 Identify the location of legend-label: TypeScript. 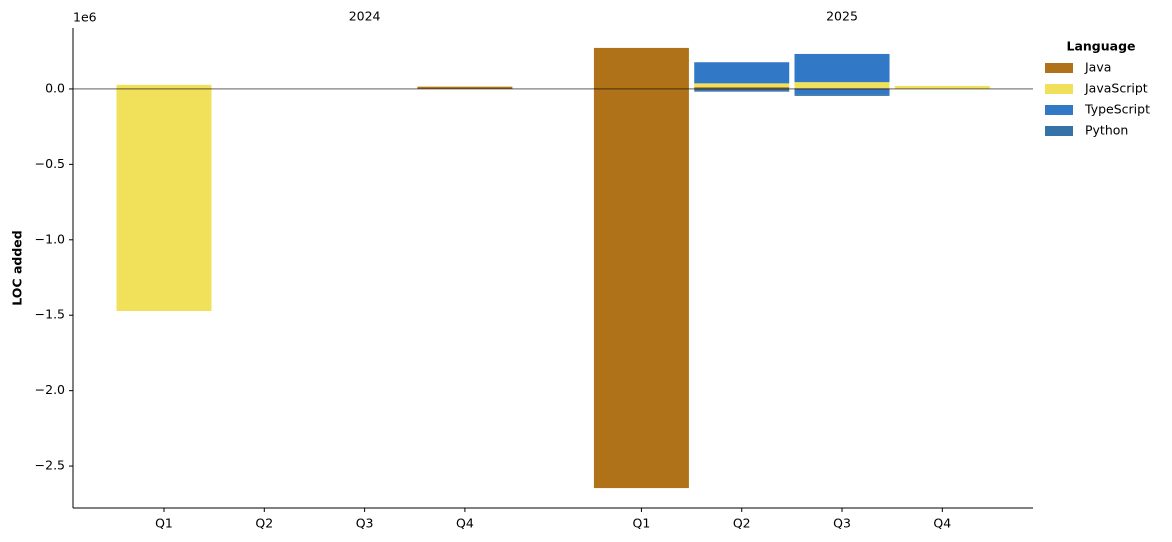
(1117, 109).